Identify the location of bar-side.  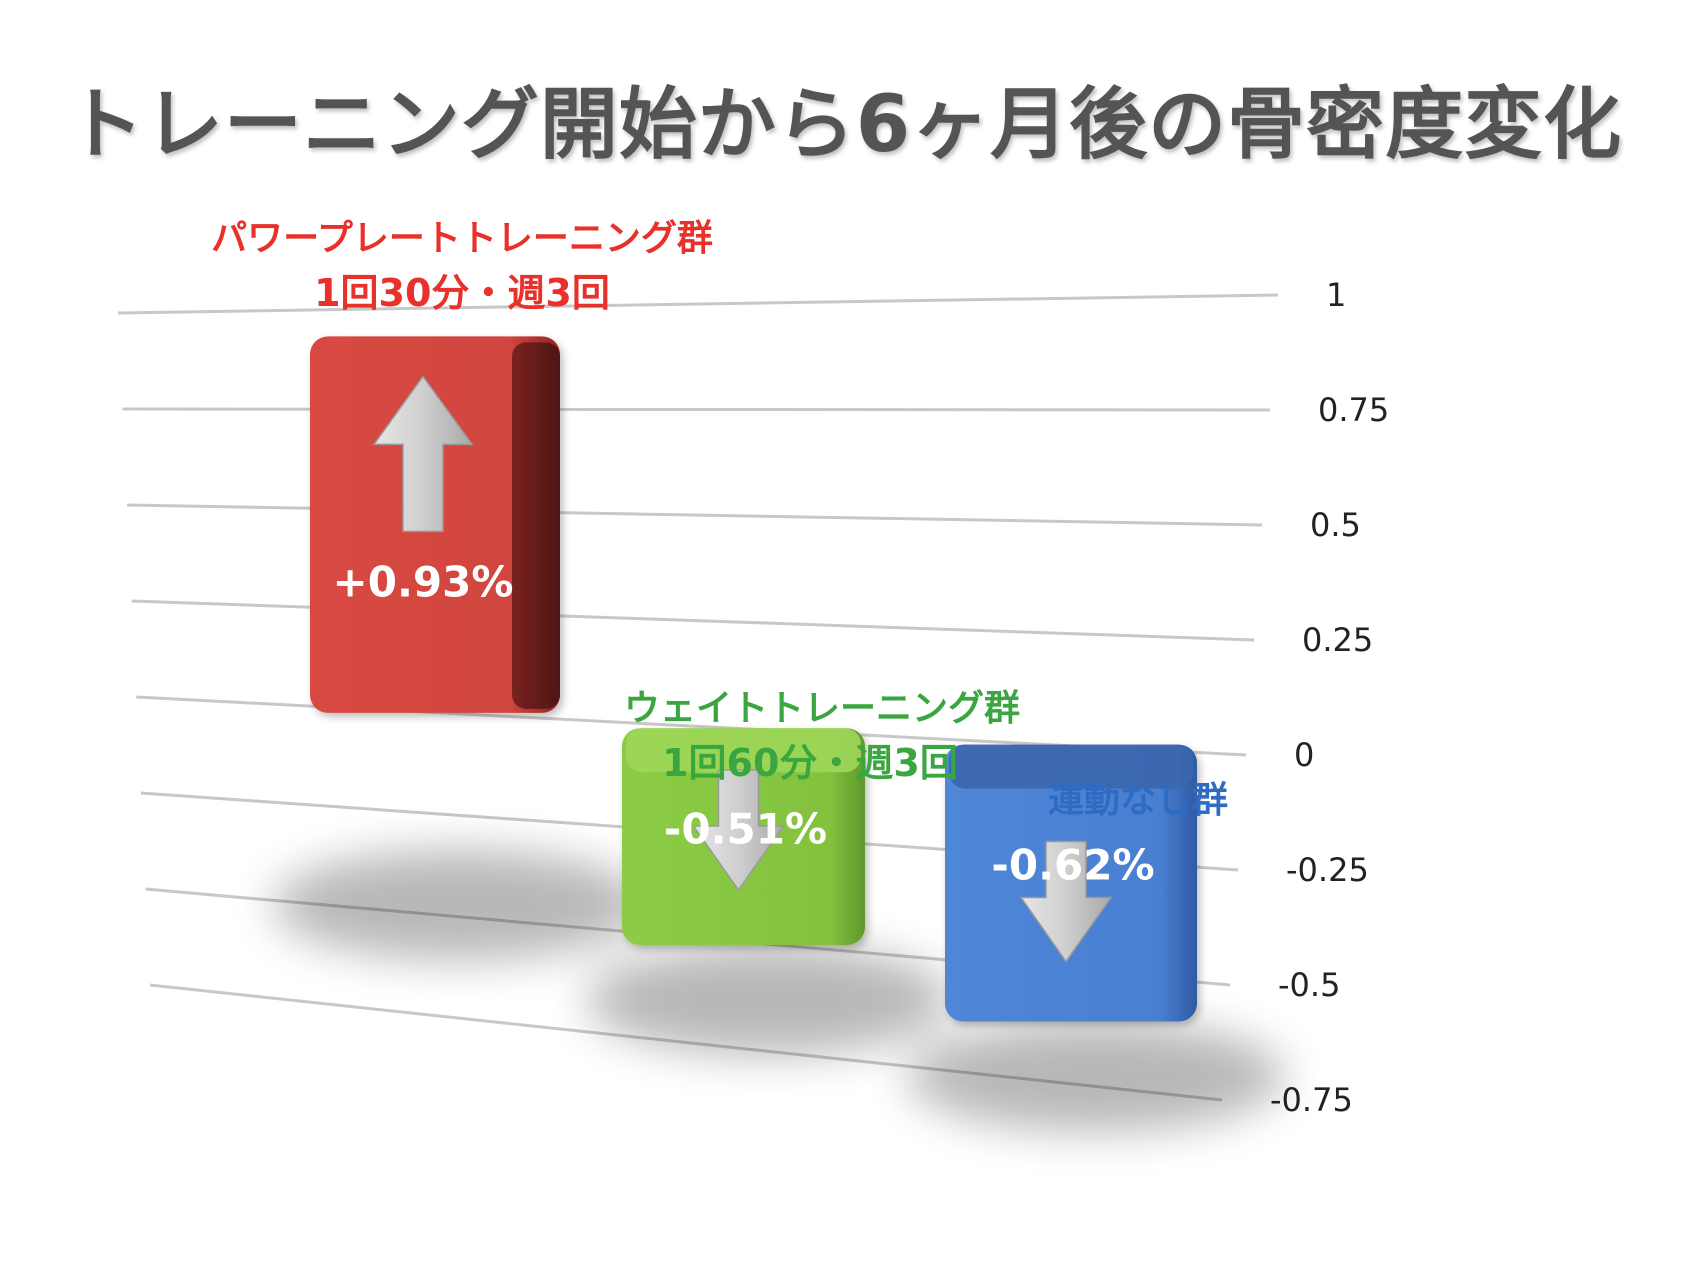
(536, 525).